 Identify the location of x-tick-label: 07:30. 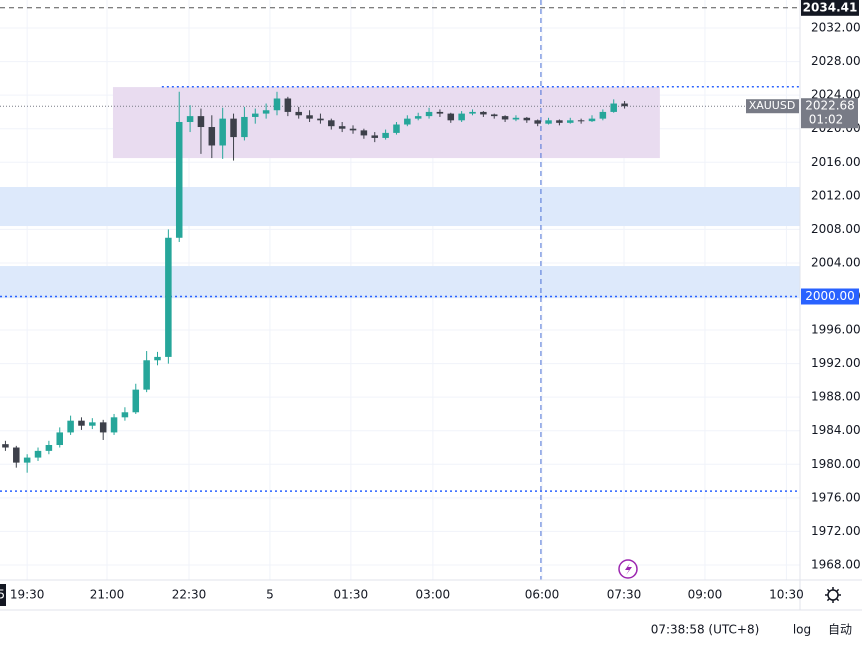
(624, 595).